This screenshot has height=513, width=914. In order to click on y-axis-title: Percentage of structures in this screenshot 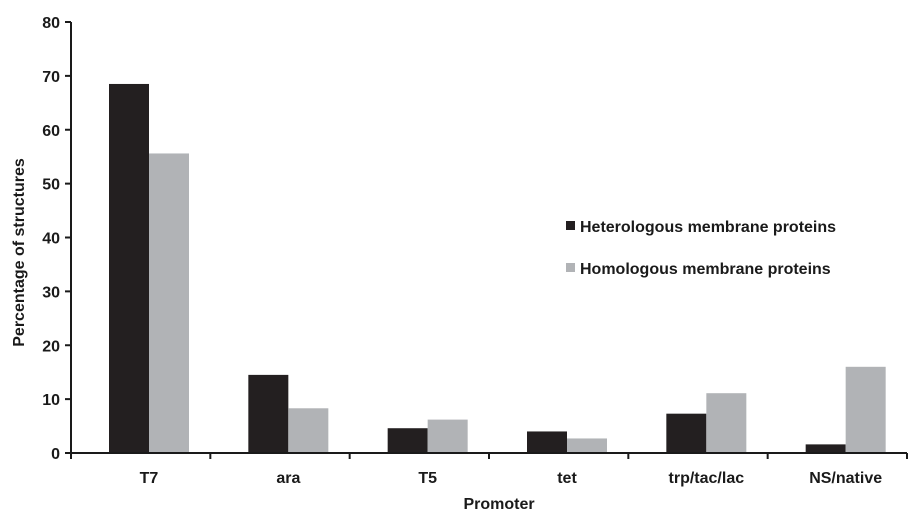, I will do `click(19, 252)`.